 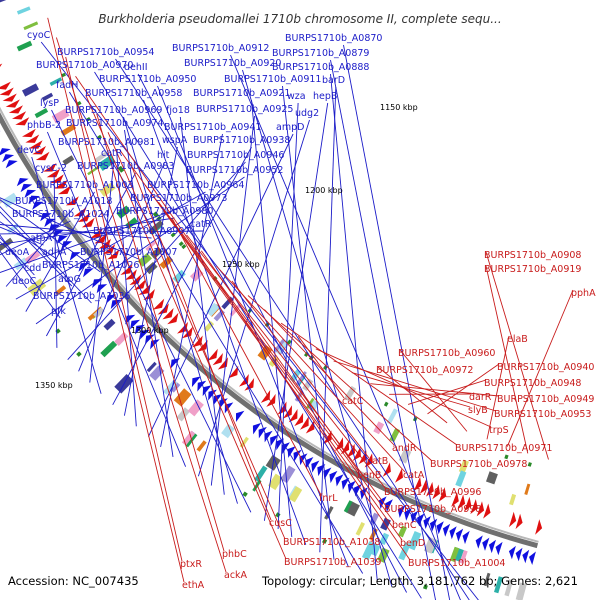 What do you see at coordinates (114, 123) in the screenshot?
I see `gene-label: BURPS1710b_A0974` at bounding box center [114, 123].